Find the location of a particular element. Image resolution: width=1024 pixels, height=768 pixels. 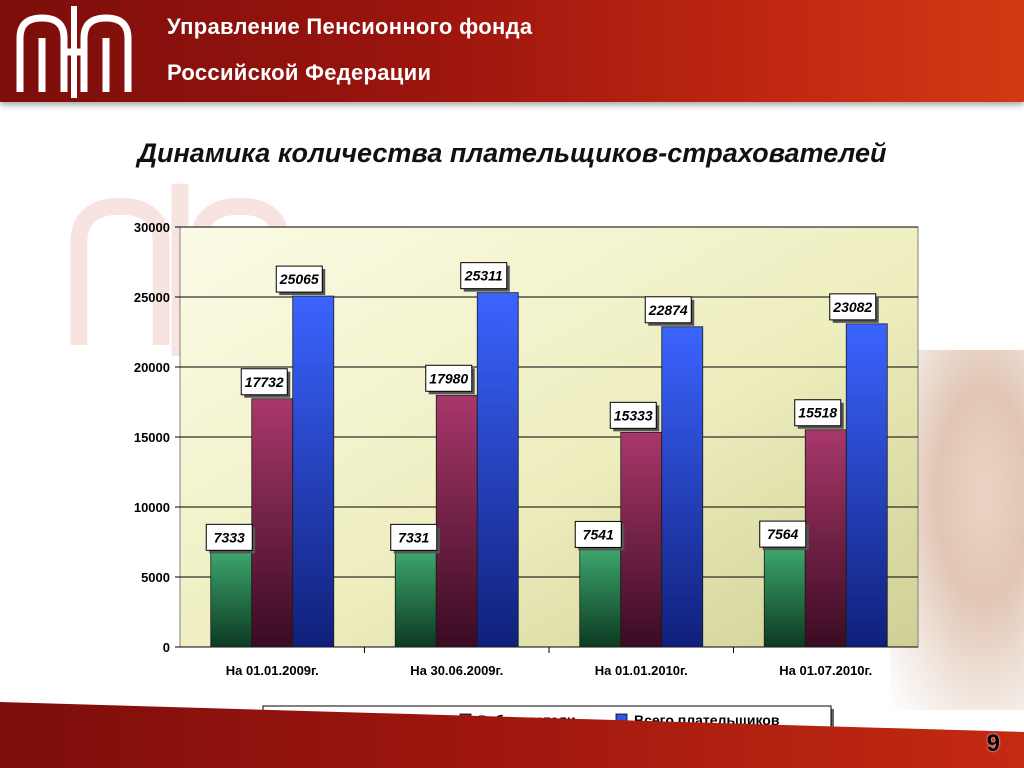

data-label-0-3: 7564 is located at coordinates (782, 534).